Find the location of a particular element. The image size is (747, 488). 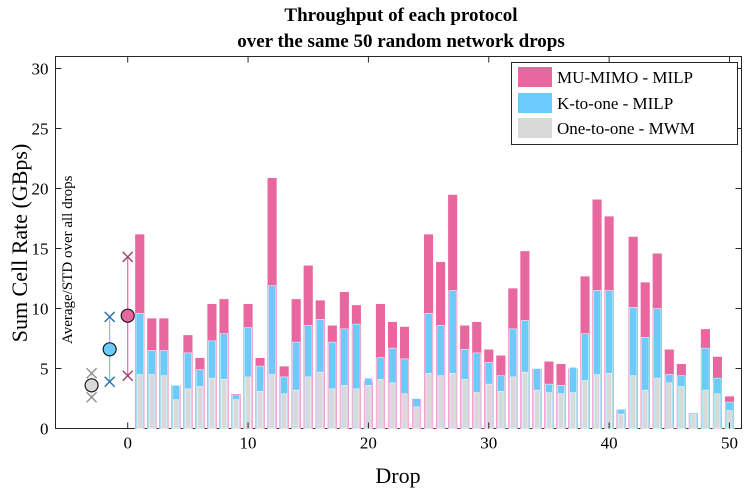

mean-marker-k-to-one is located at coordinates (109, 349).